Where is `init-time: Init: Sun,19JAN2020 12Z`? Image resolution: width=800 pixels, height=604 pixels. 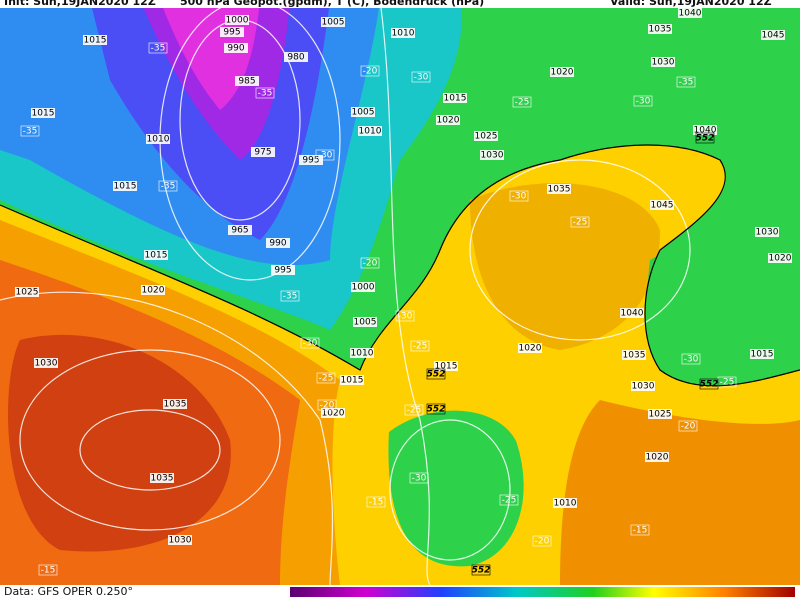 init-time: Init: Sun,19JAN2020 12Z is located at coordinates (80, 4).